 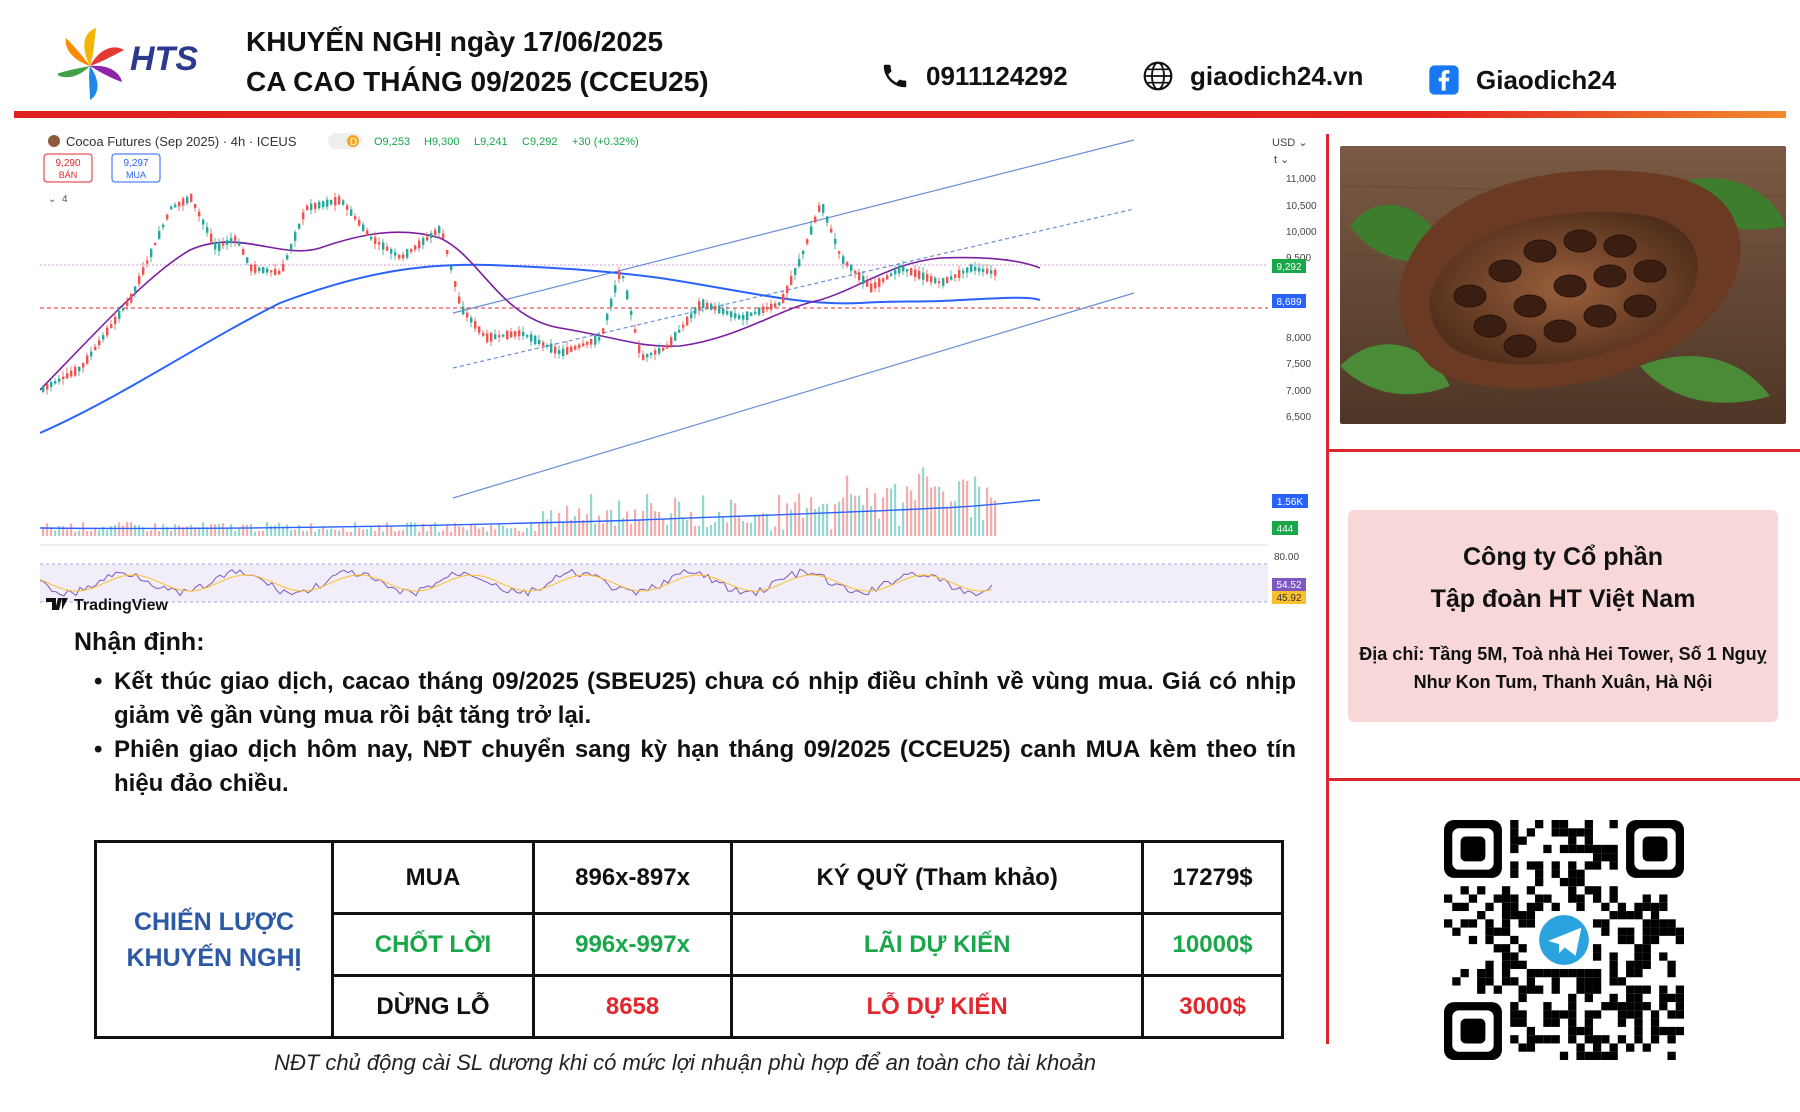 What do you see at coordinates (974, 76) in the screenshot?
I see `phone-contact: 0911124292` at bounding box center [974, 76].